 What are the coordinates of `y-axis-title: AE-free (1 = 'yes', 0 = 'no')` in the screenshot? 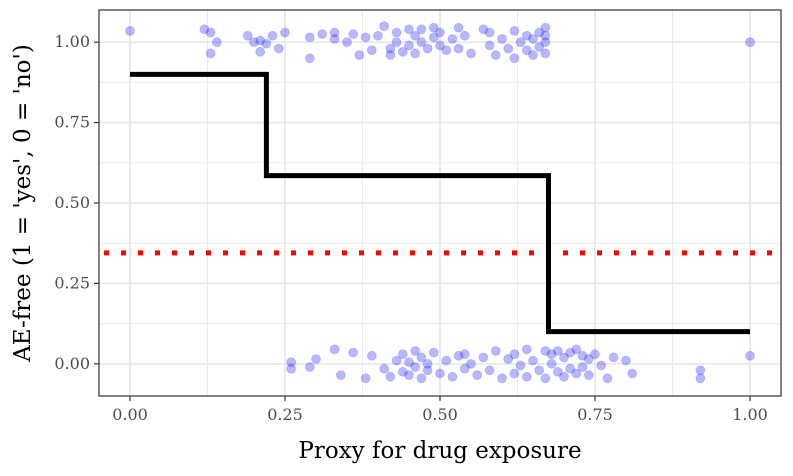 It's located at (23, 203).